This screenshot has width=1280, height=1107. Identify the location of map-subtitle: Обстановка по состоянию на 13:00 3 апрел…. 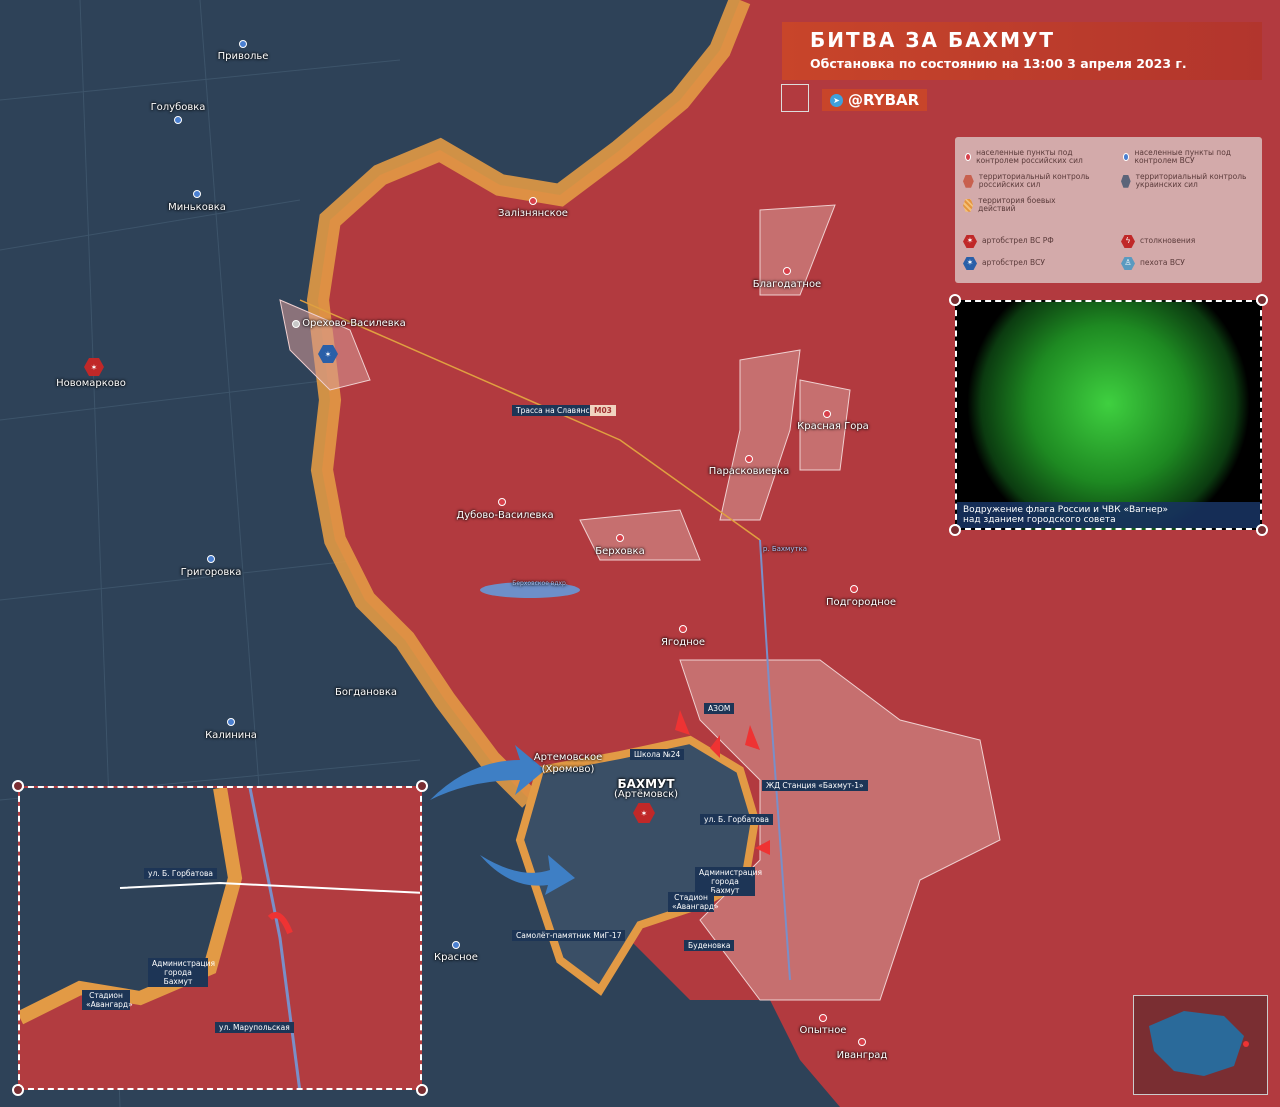
(998, 63).